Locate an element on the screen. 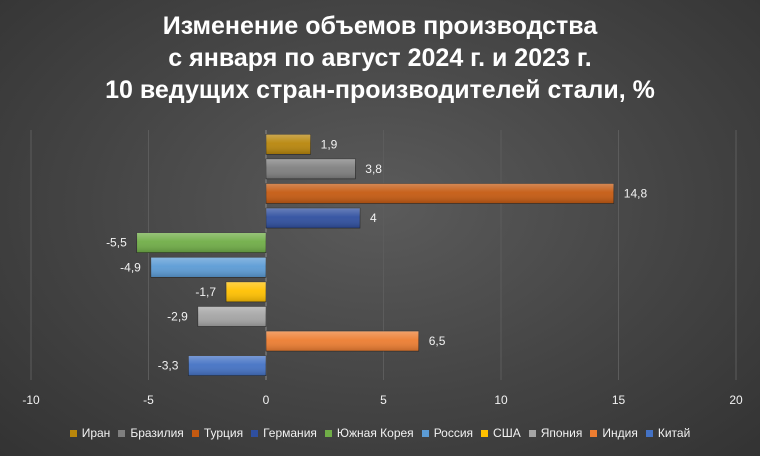  legend-item: США is located at coordinates (501, 433).